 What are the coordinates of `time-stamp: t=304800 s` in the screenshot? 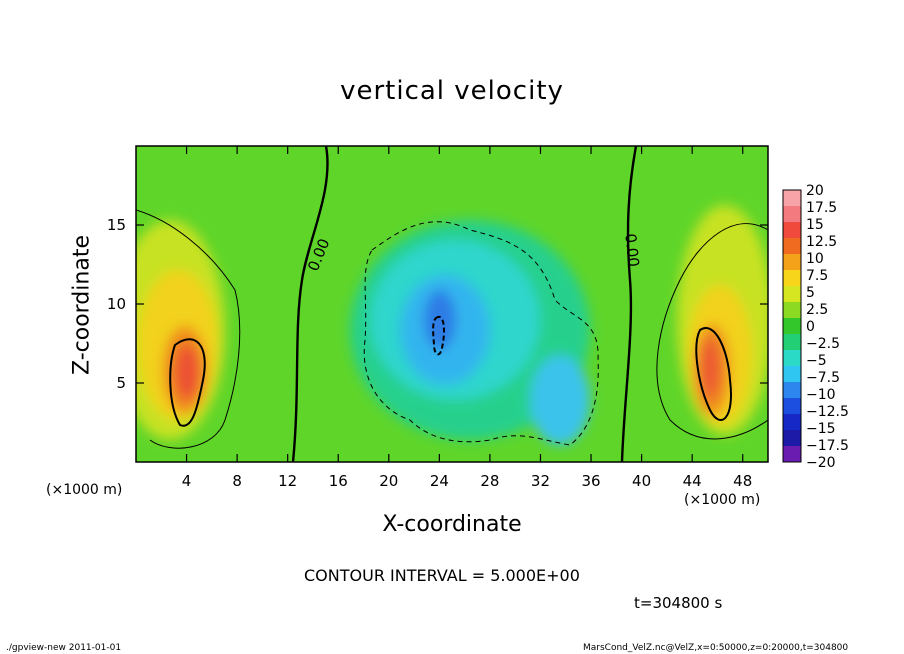 It's located at (678, 603).